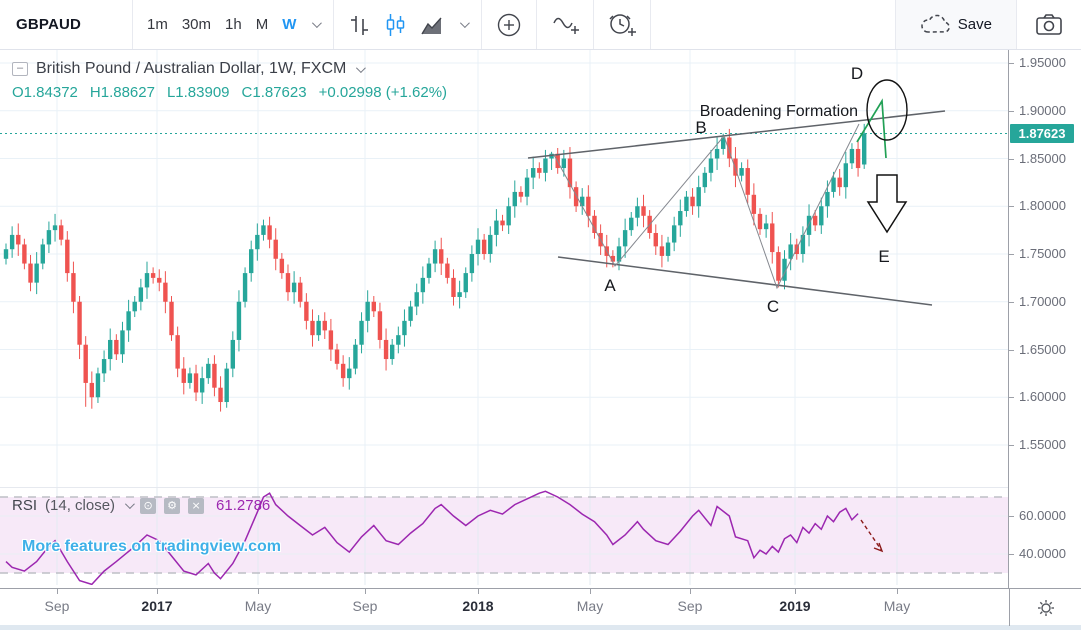  I want to click on upper-trendline, so click(736, 134).